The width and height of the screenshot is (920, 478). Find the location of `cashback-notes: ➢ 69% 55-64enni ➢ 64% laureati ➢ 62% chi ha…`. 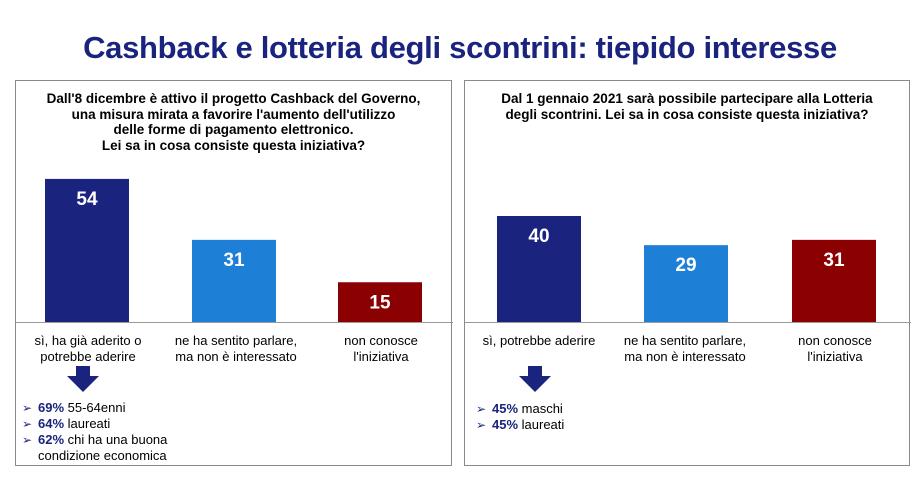

cashback-notes: ➢ 69% 55-64enni ➢ 64% laureati ➢ 62% chi ha… is located at coordinates (122, 432).